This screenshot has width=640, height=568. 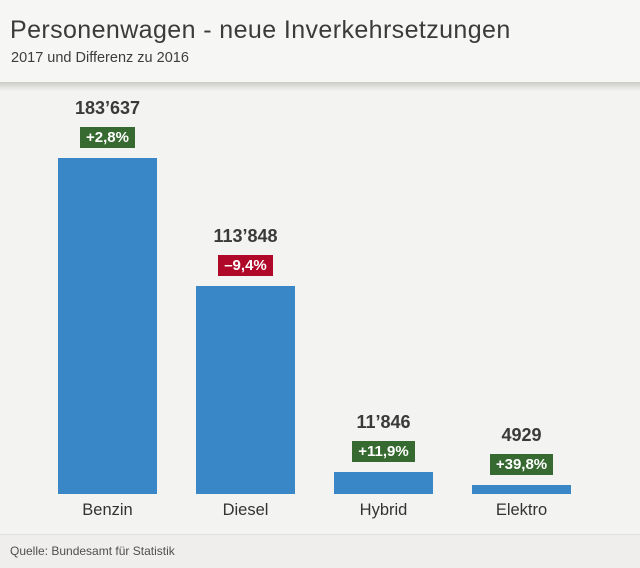 I want to click on bar-value-label: 4929, so click(x=521, y=435).